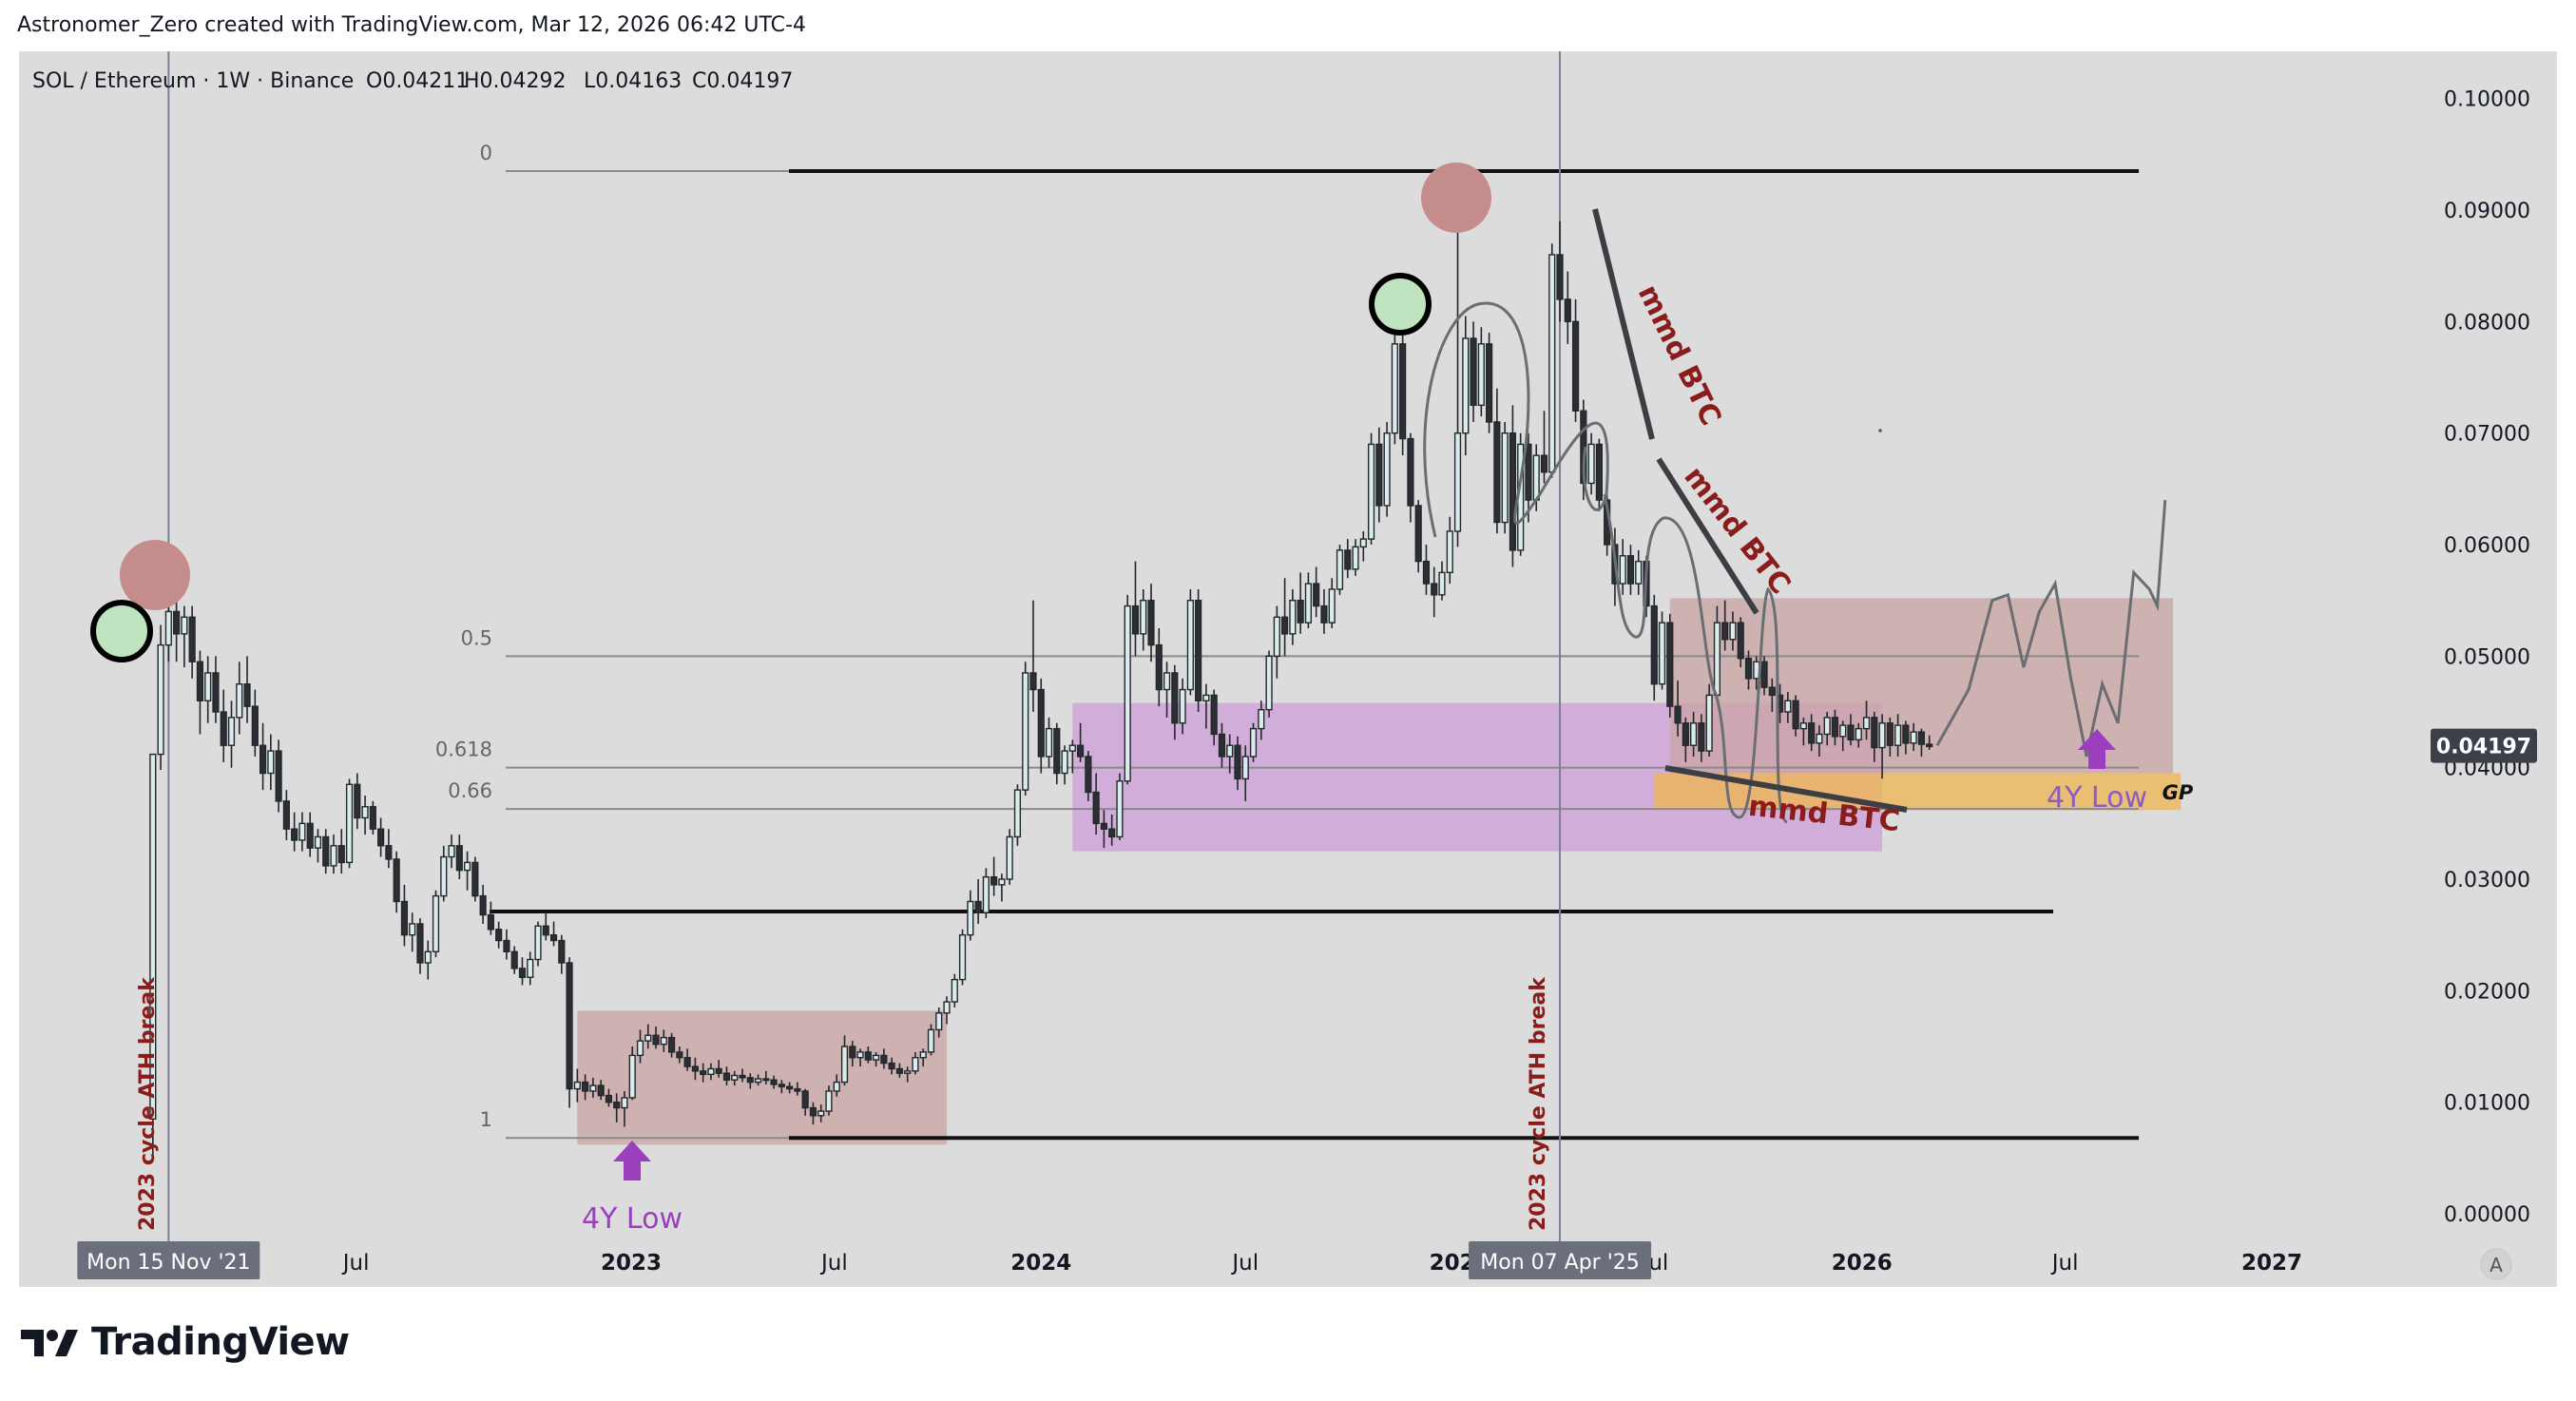  Describe the element at coordinates (2496, 1264) in the screenshot. I see `auto-scale-button` at that location.